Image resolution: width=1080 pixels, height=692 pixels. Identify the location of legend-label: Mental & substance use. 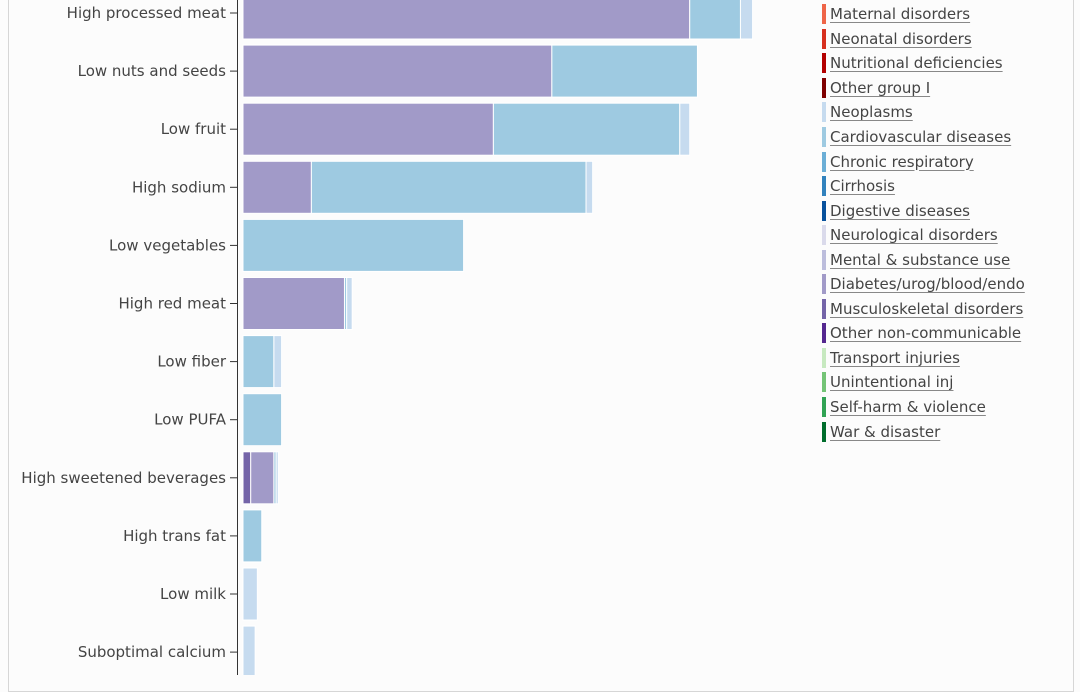
(920, 259).